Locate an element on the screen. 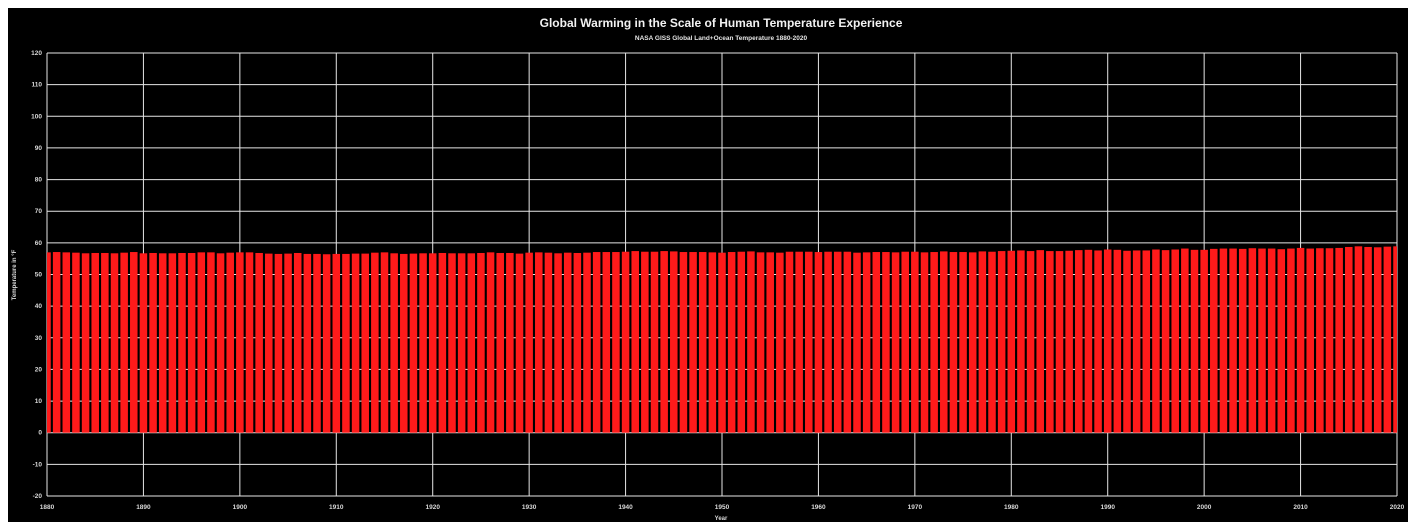  y-tick-label: 120 is located at coordinates (36, 53).